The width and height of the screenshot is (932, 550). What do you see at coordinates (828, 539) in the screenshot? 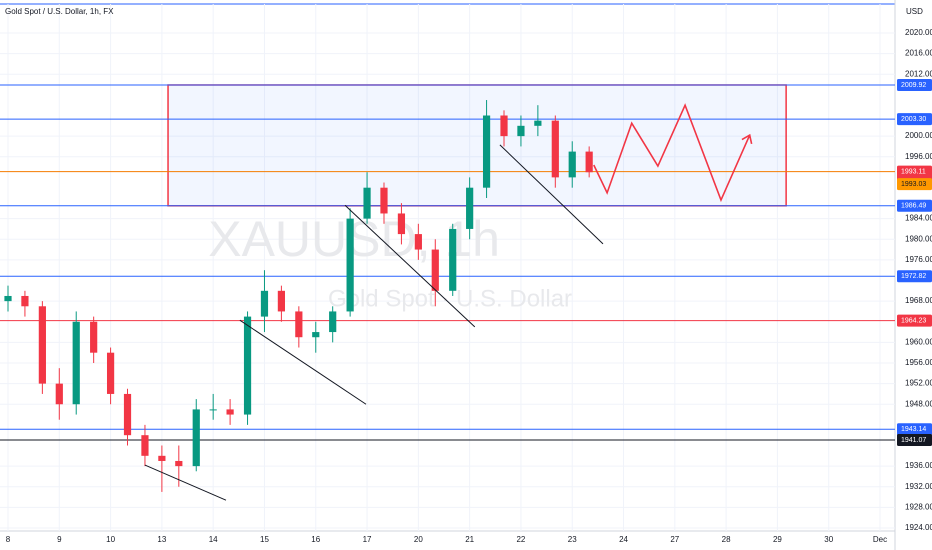
I see `x-tick-label: 30` at bounding box center [828, 539].